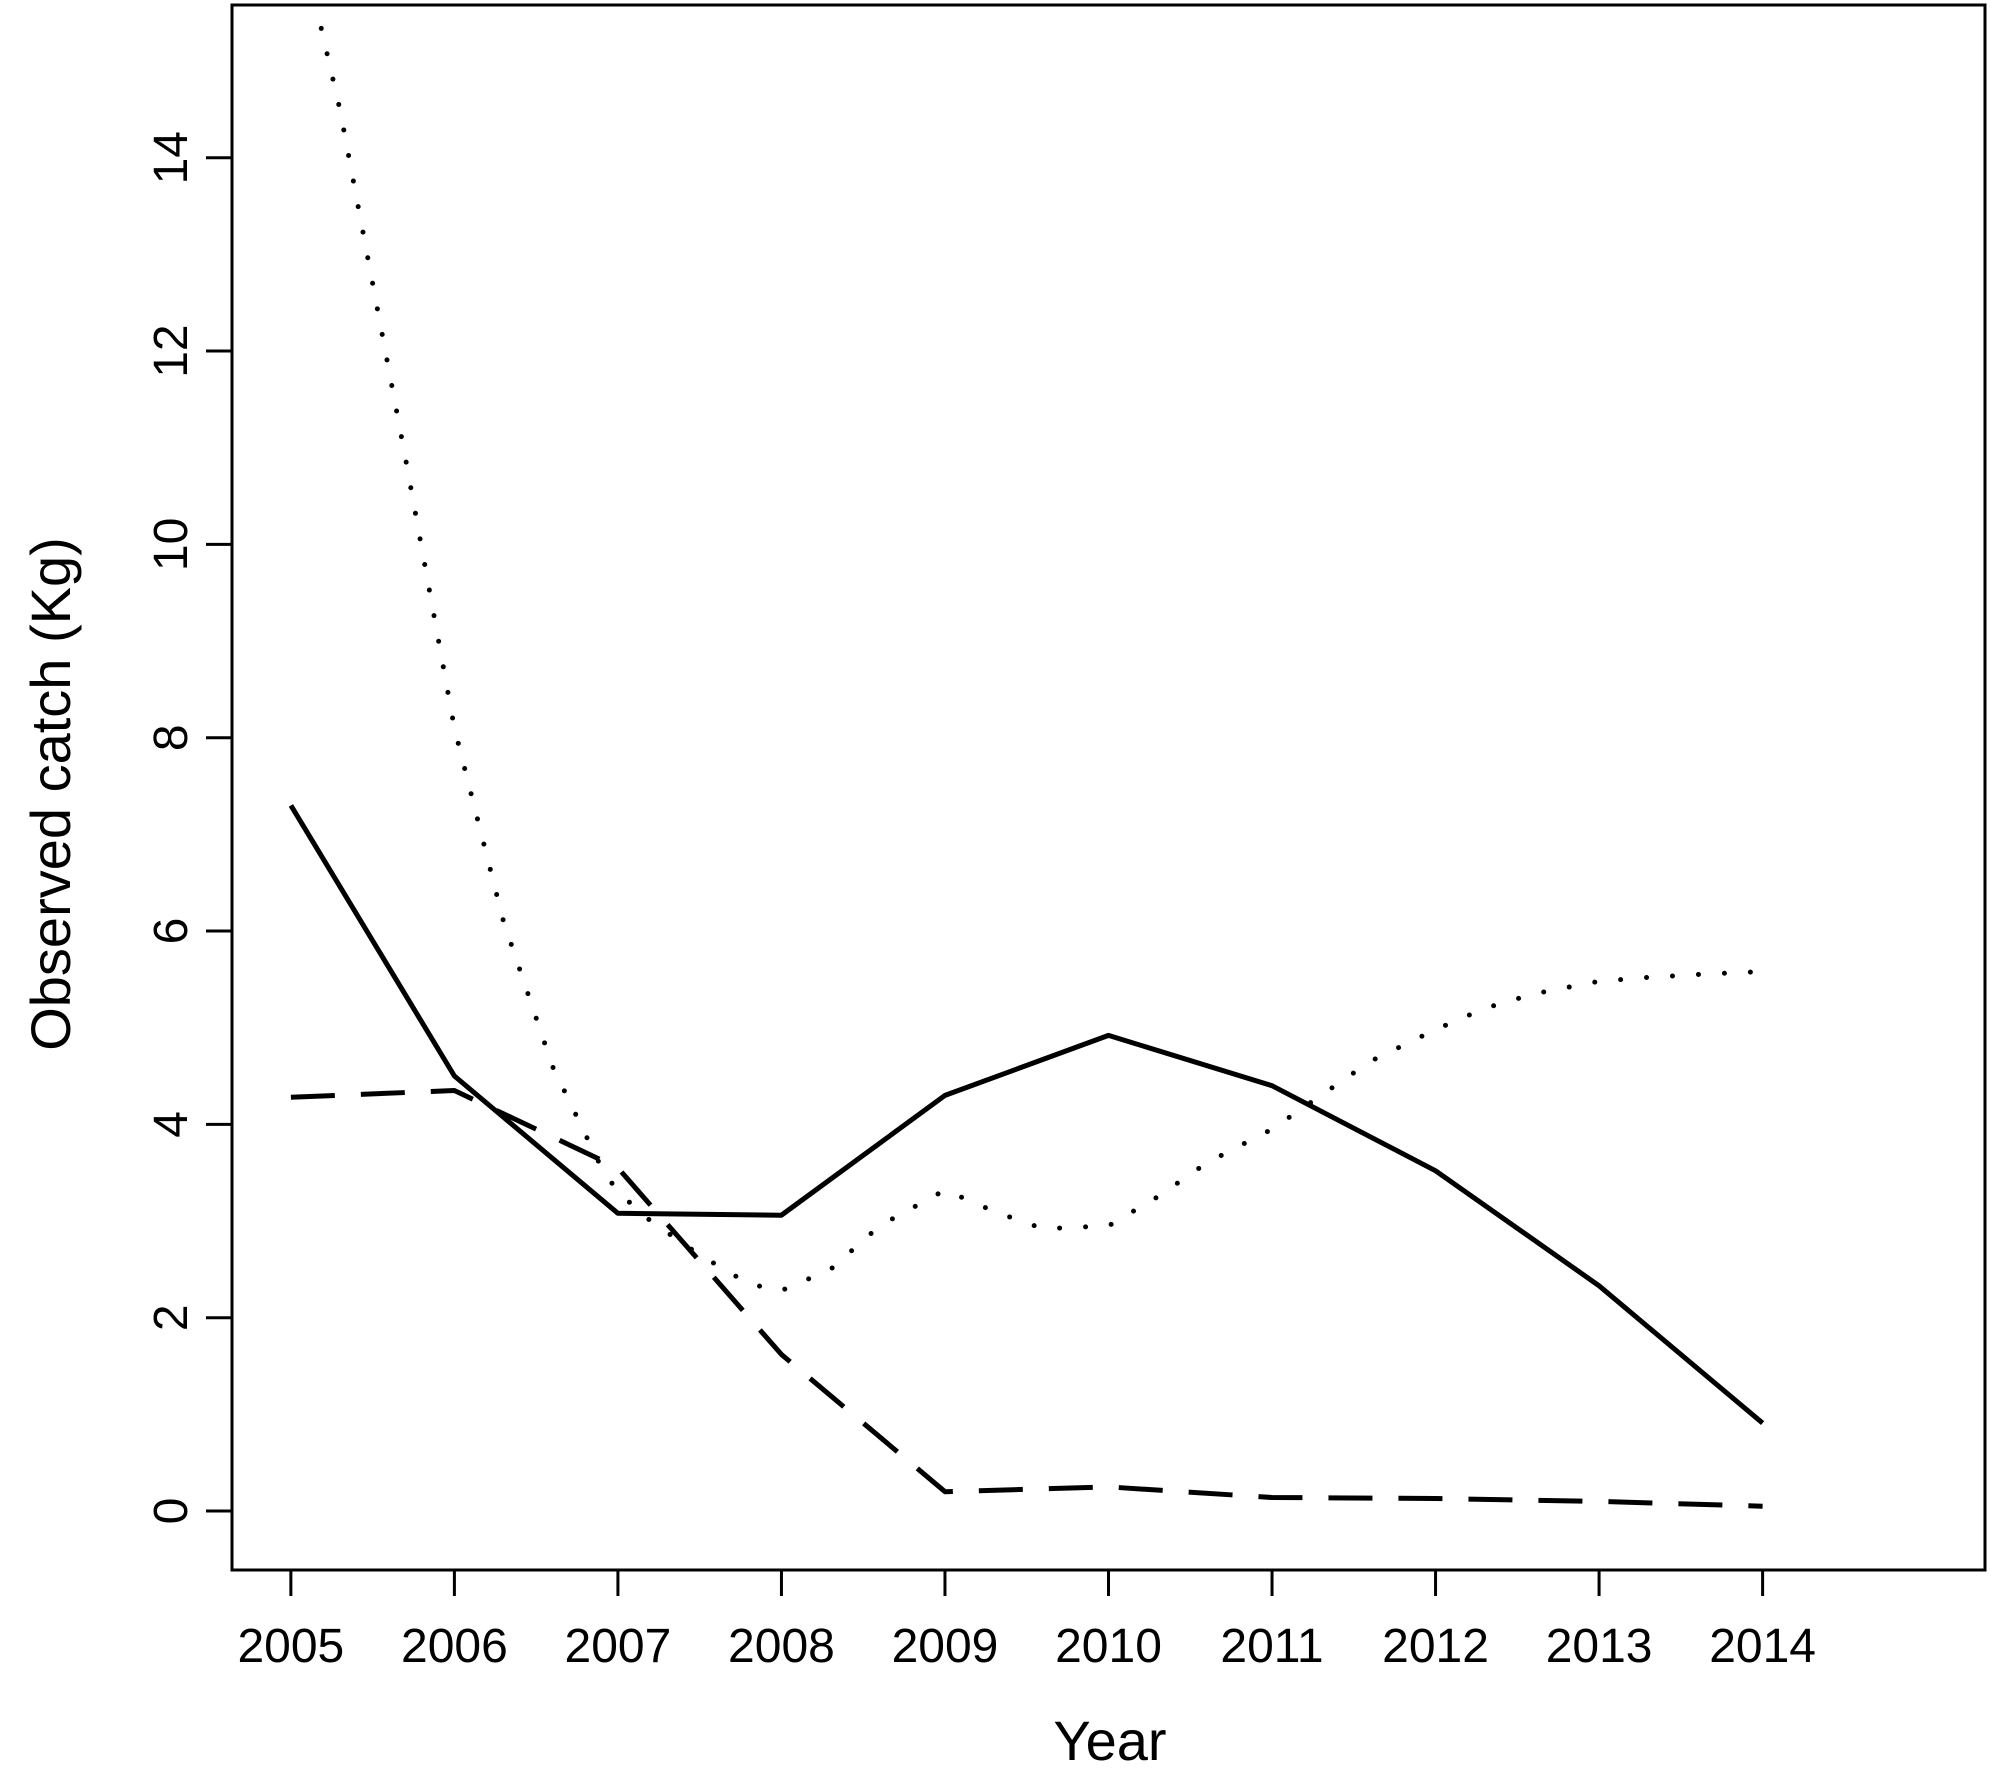 The height and width of the screenshot is (1775, 1992). What do you see at coordinates (171, 157) in the screenshot?
I see `y-tick-label: 14` at bounding box center [171, 157].